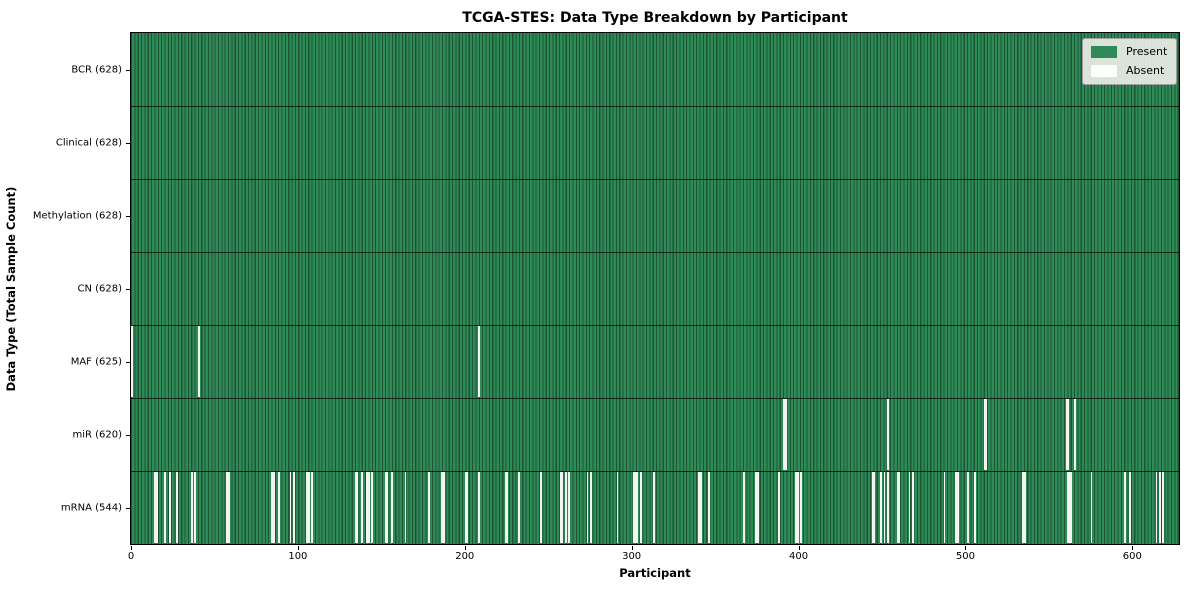 This screenshot has width=1200, height=600. Describe the element at coordinates (88, 142) in the screenshot. I see `y-tick-label: Clinical (628)` at that location.